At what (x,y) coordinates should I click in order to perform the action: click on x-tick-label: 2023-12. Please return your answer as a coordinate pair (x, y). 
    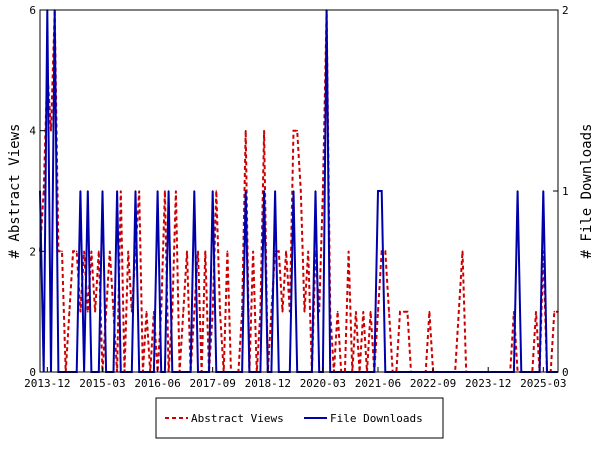
    Looking at the image, I should click on (488, 383).